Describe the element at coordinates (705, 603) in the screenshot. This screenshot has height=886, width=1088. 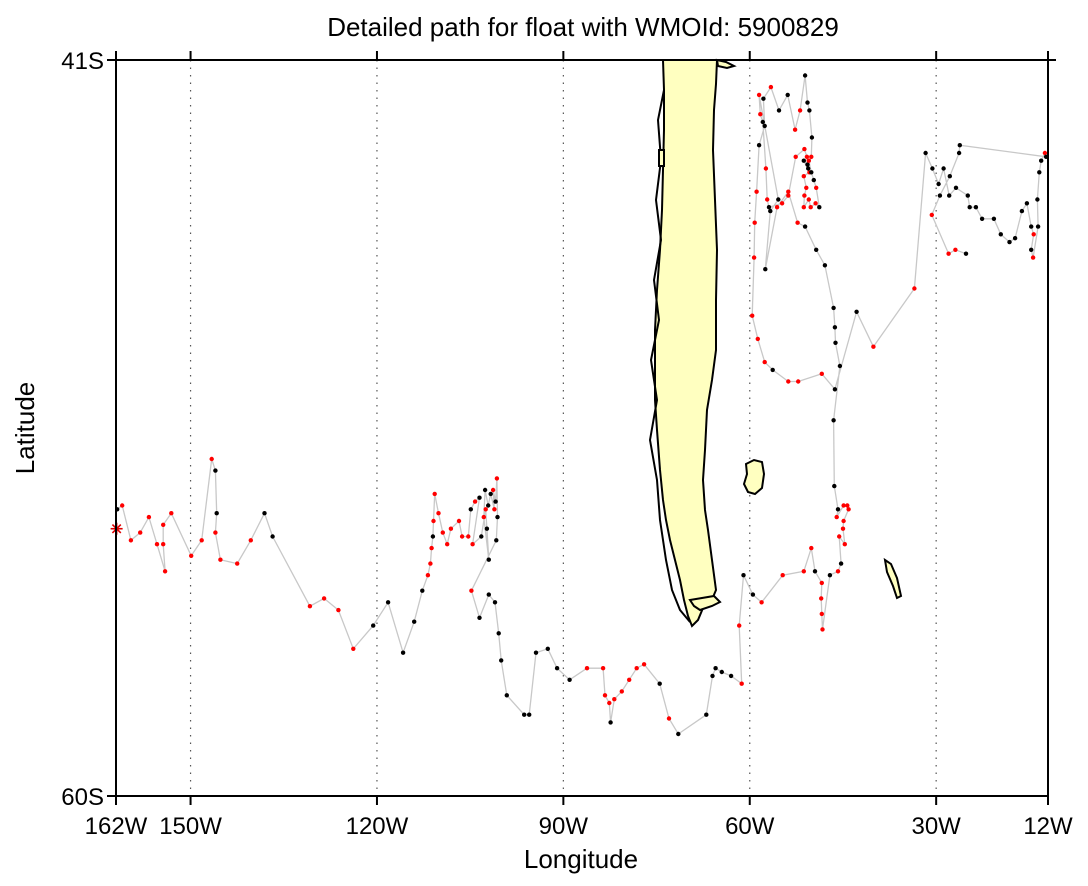
I see `tierra-del-fuego-islands` at that location.